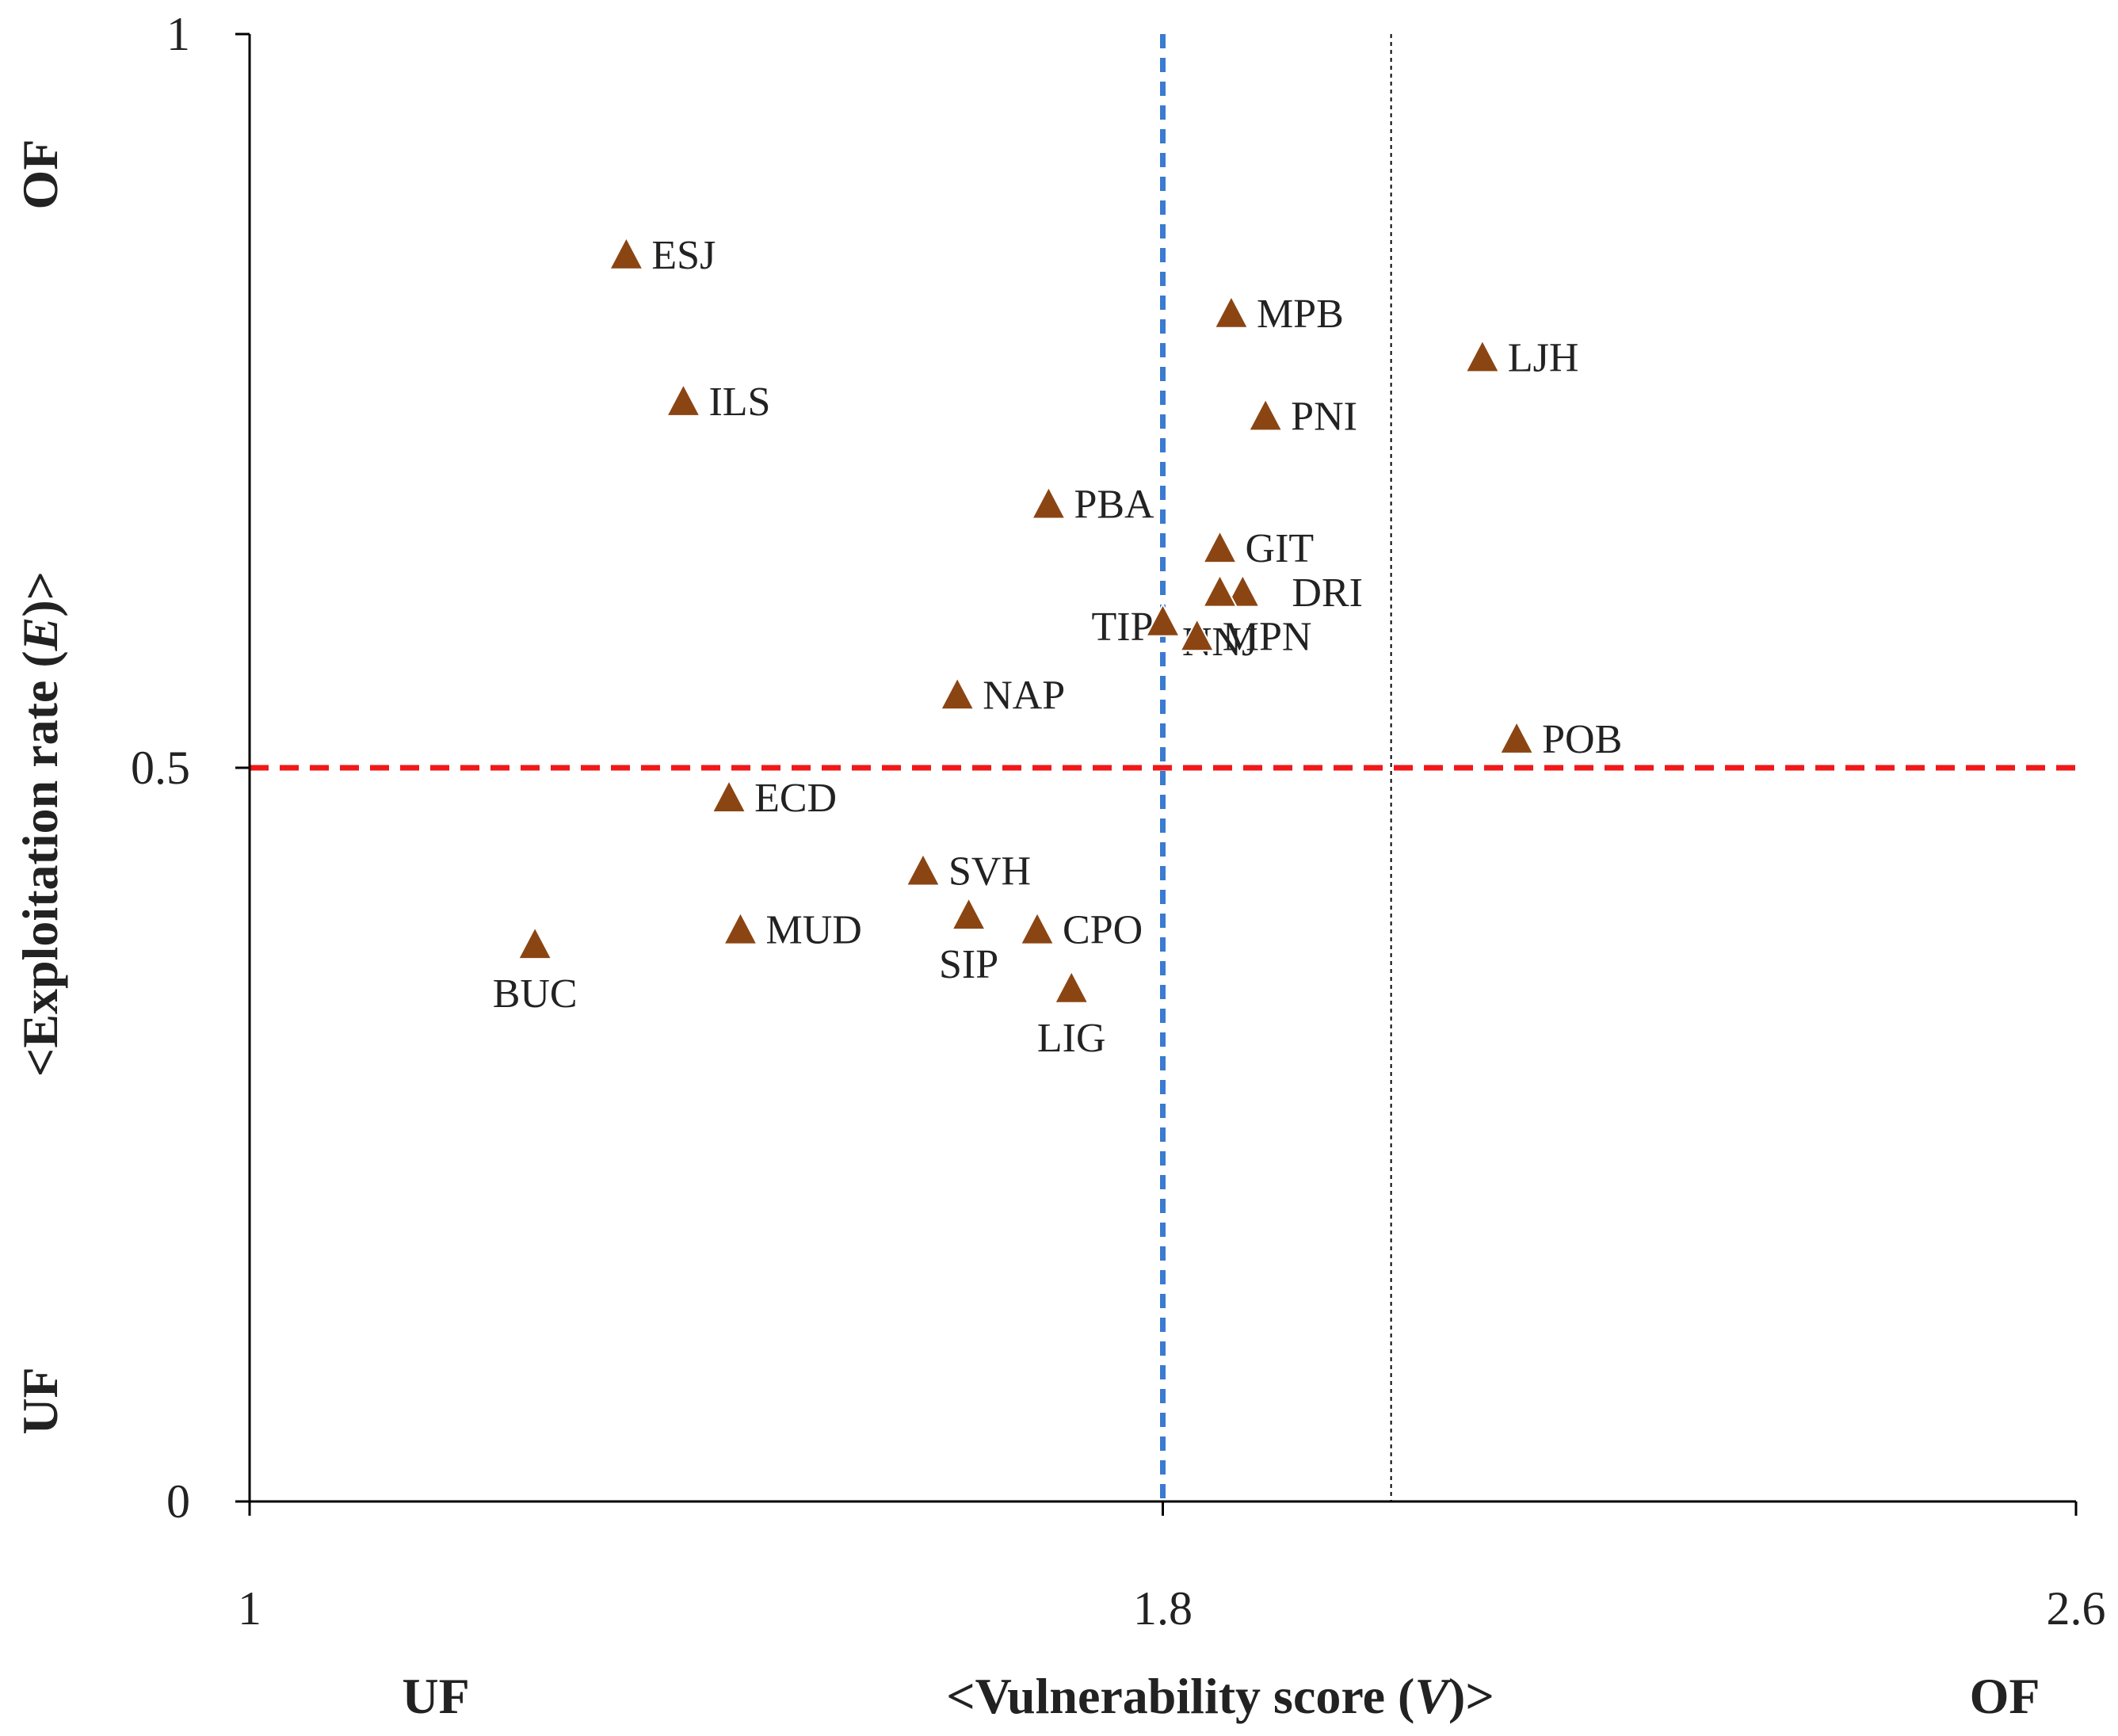 This screenshot has width=2118, height=1736. What do you see at coordinates (1103, 930) in the screenshot?
I see `point-label: CPO` at bounding box center [1103, 930].